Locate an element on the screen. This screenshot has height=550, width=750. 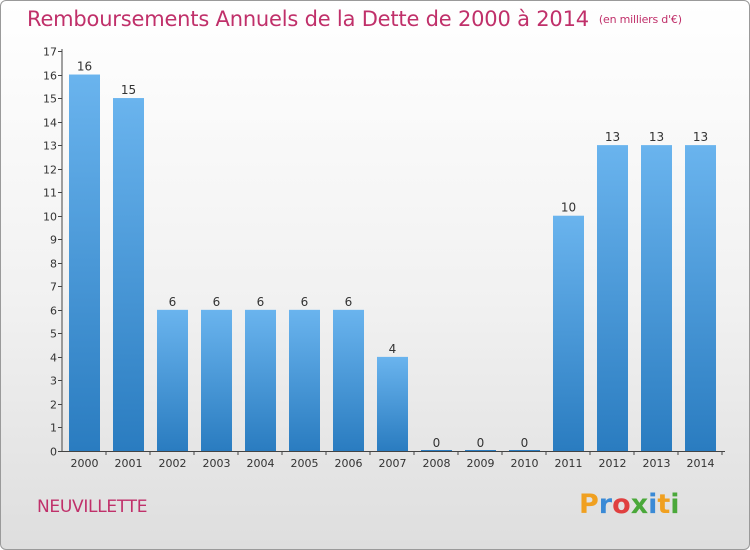
x-tick-label: 2007 is located at coordinates (393, 463).